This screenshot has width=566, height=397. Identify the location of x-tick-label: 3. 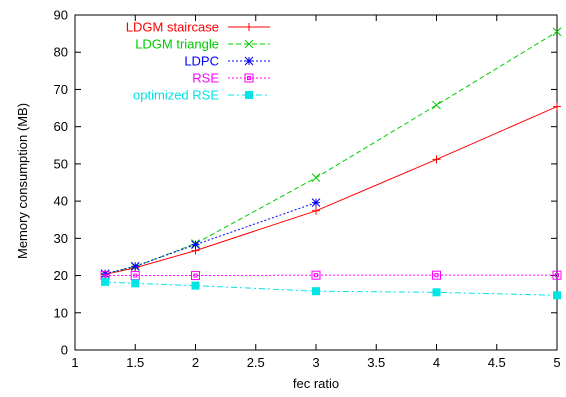
(315, 362).